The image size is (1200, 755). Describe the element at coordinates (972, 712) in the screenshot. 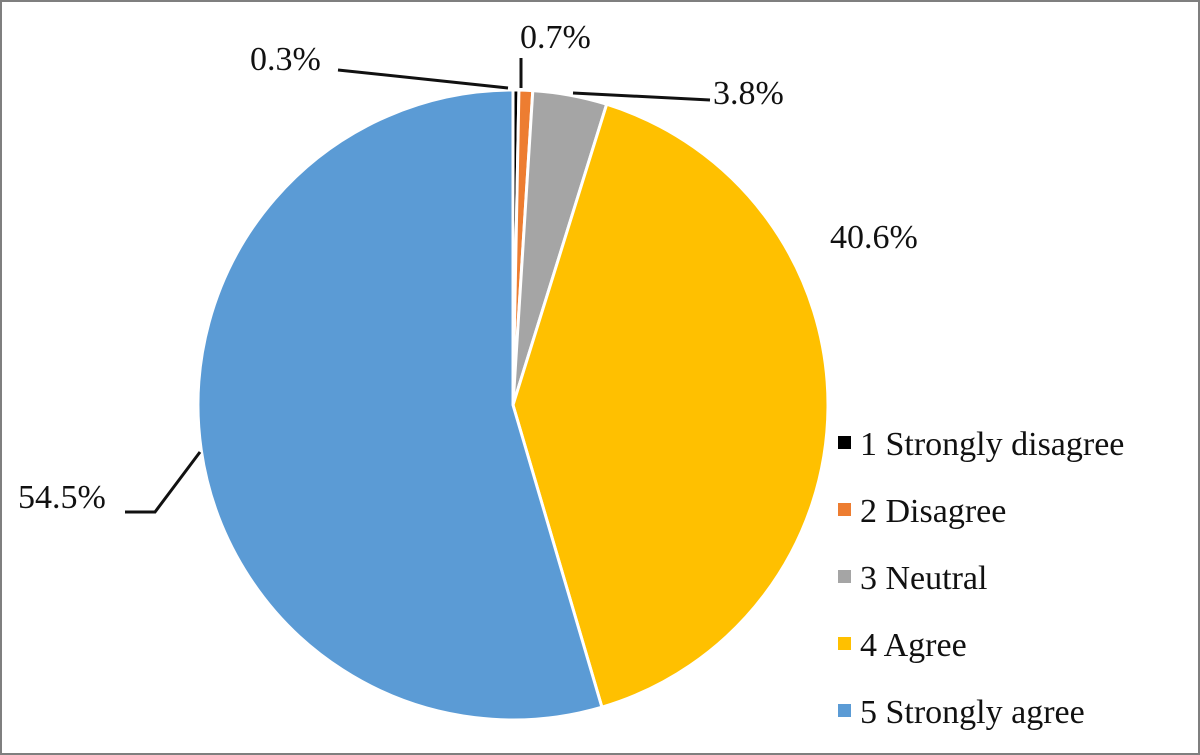

I see `legend-label-5: 5 Strongly agree` at that location.